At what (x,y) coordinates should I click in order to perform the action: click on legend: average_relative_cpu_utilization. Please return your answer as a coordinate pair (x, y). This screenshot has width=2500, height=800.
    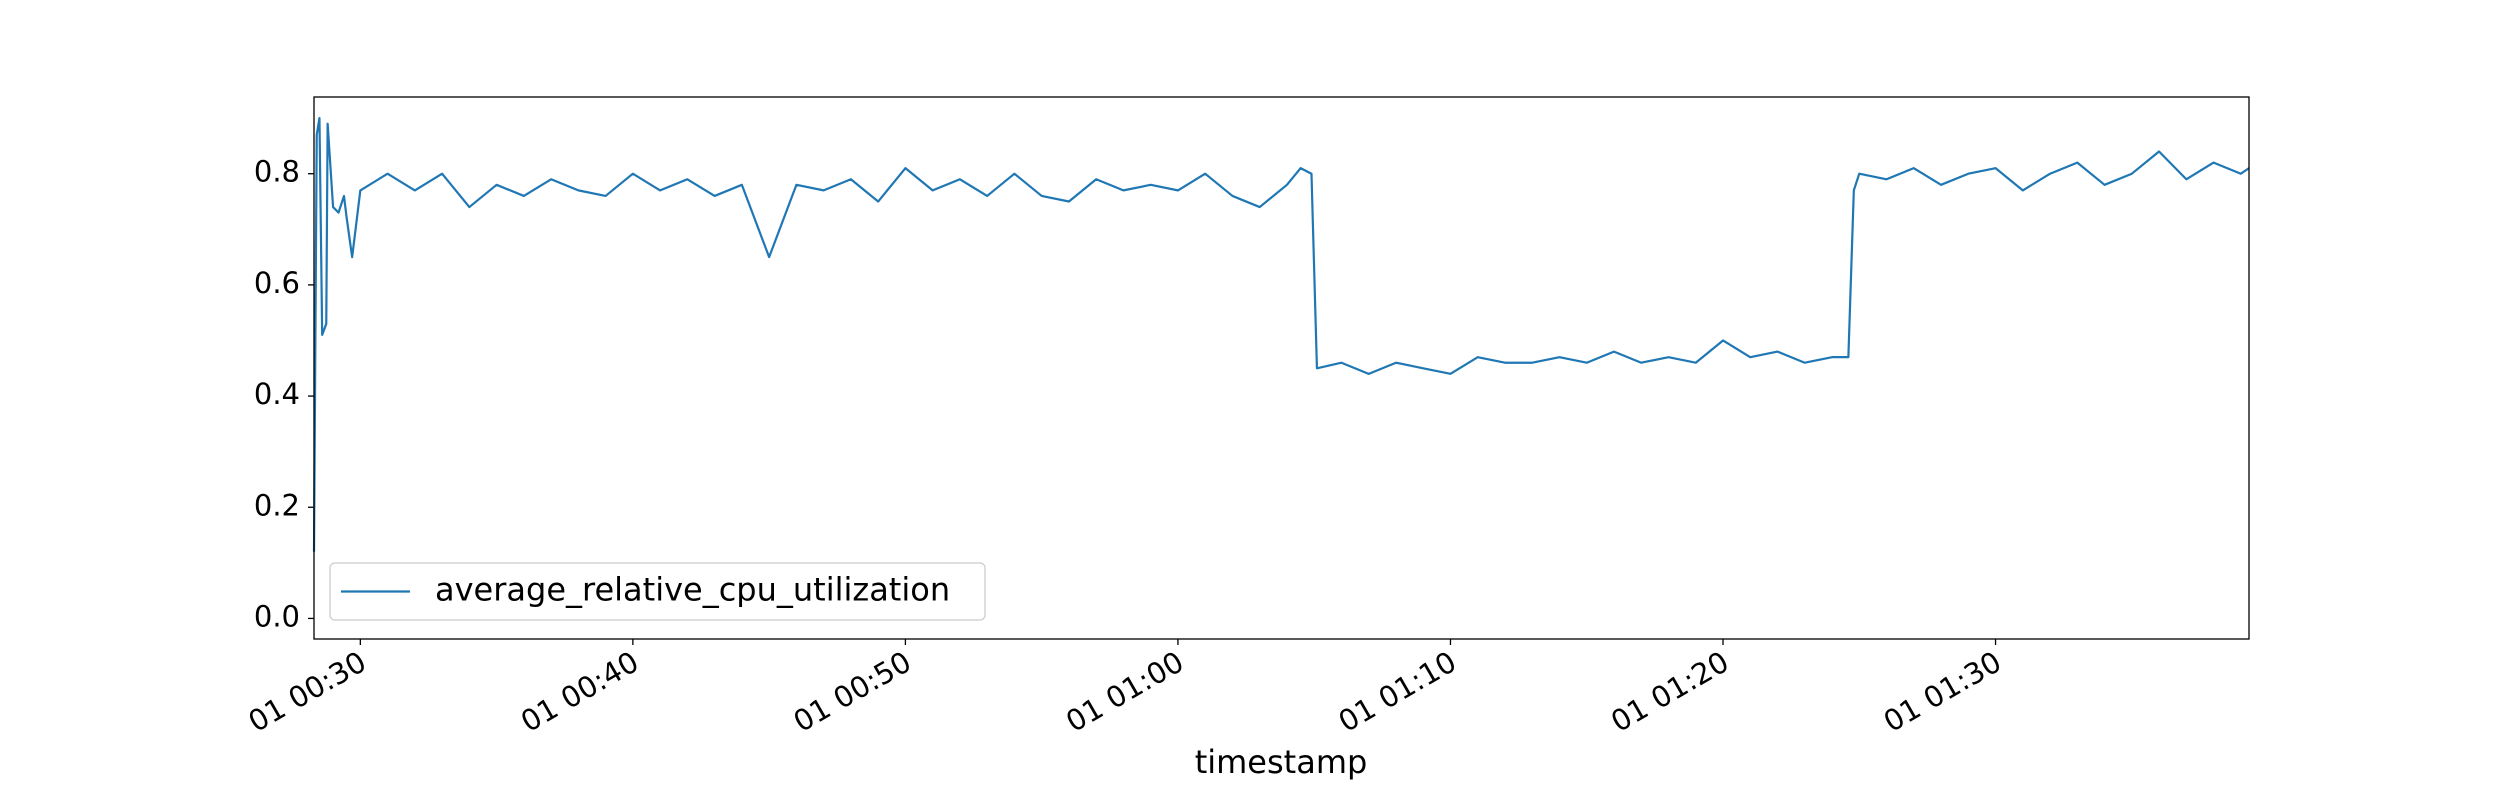
    Looking at the image, I should click on (657, 591).